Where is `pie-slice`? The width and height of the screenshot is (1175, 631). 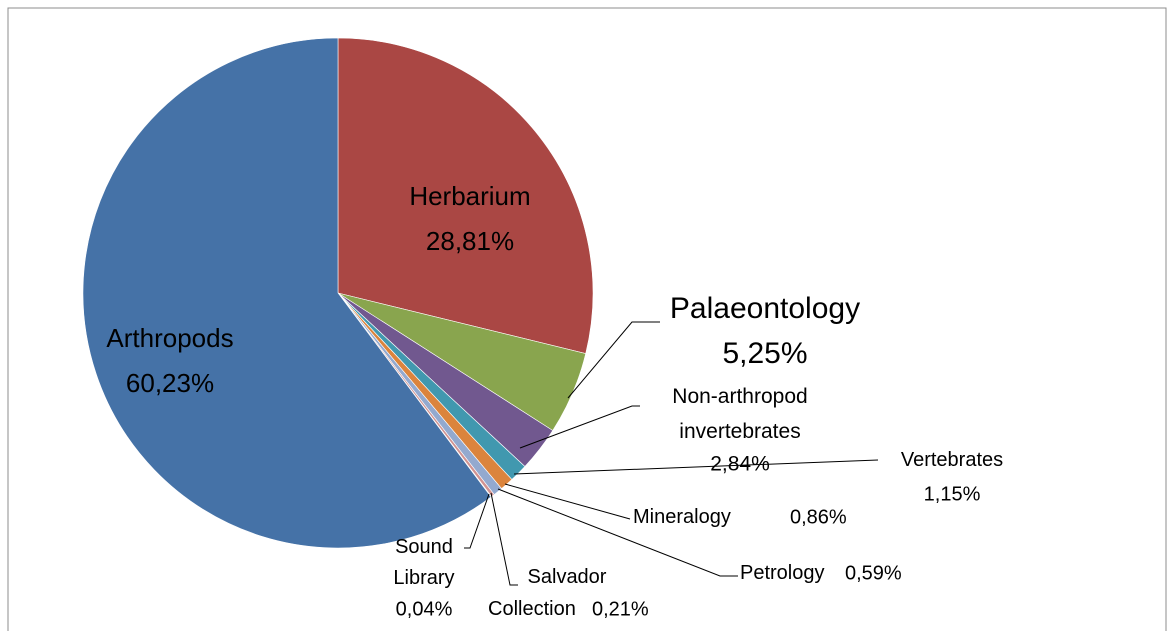 pie-slice is located at coordinates (465, 195).